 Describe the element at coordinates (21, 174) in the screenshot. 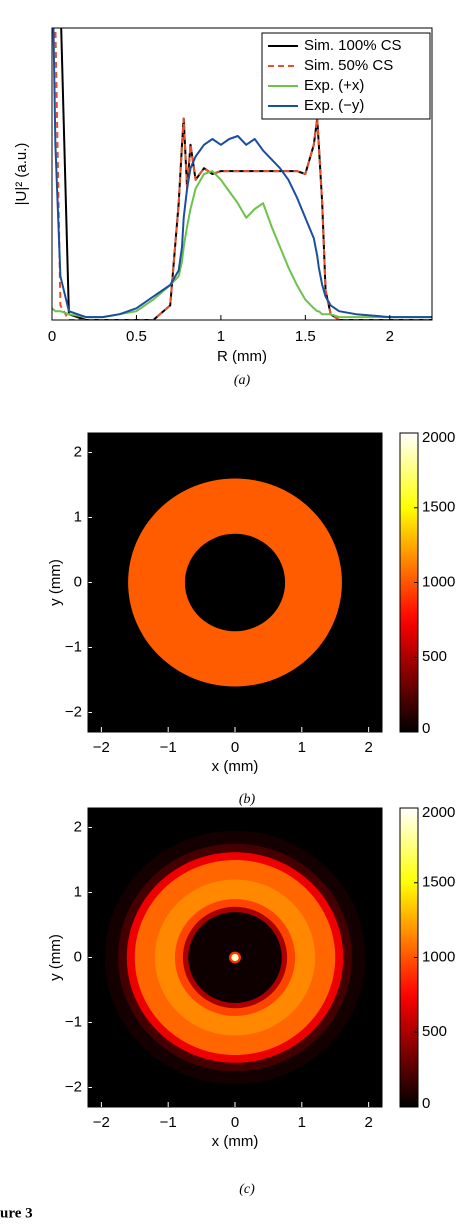

I see `y-axis-label: |U|² (a.u.)` at that location.